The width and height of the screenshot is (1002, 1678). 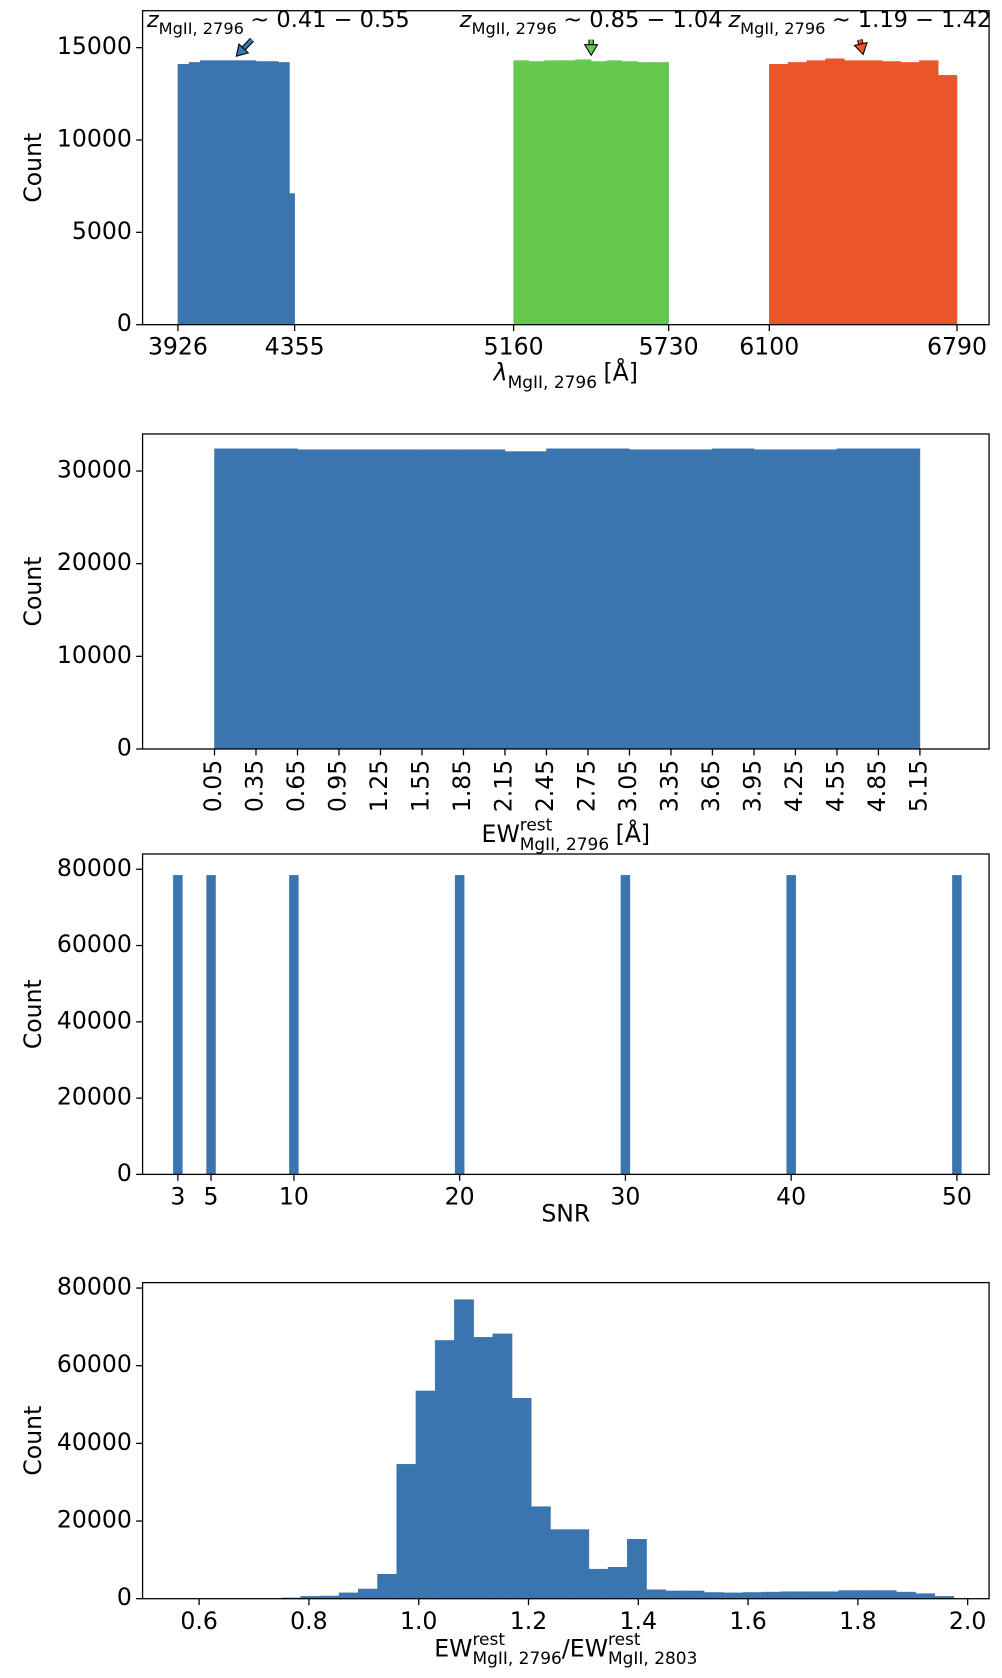 I want to click on x-tick-label: 30, so click(x=625, y=1196).